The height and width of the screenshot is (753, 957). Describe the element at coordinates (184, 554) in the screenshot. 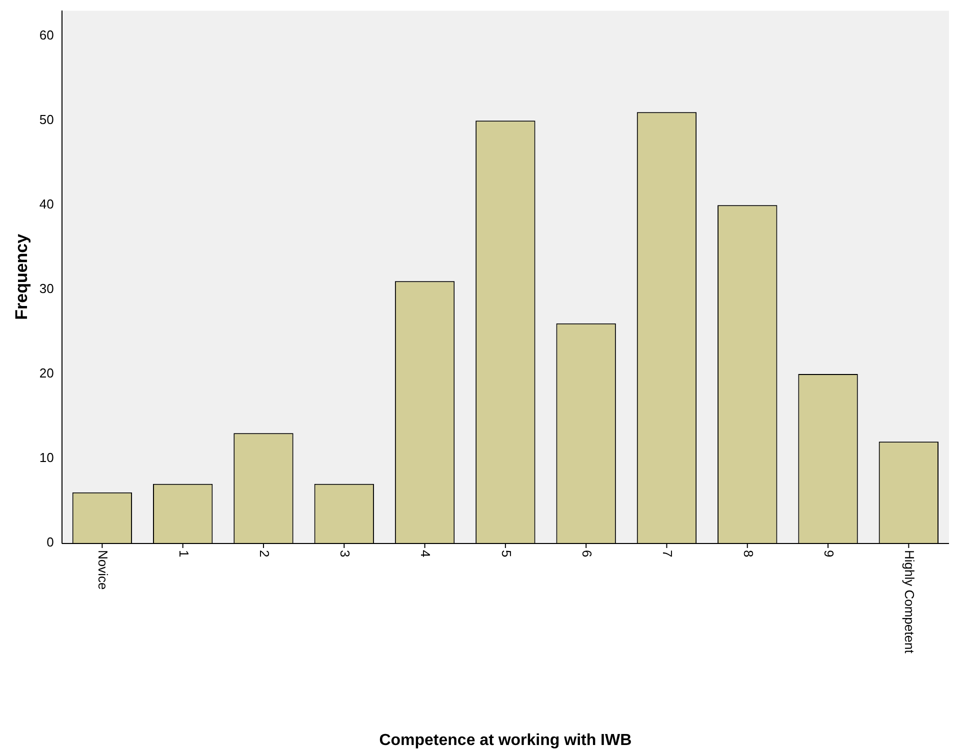

I see `x-tick-label: 1` at that location.